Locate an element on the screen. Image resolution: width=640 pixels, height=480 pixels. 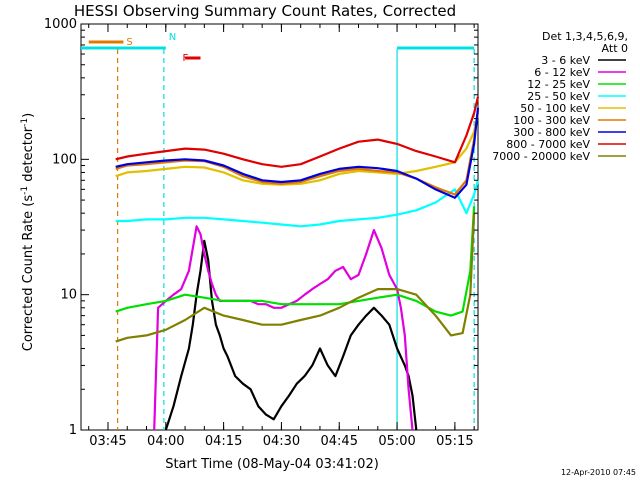
x-axis-label: Start Time (08-May-04 03:41:02) is located at coordinates (272, 464).